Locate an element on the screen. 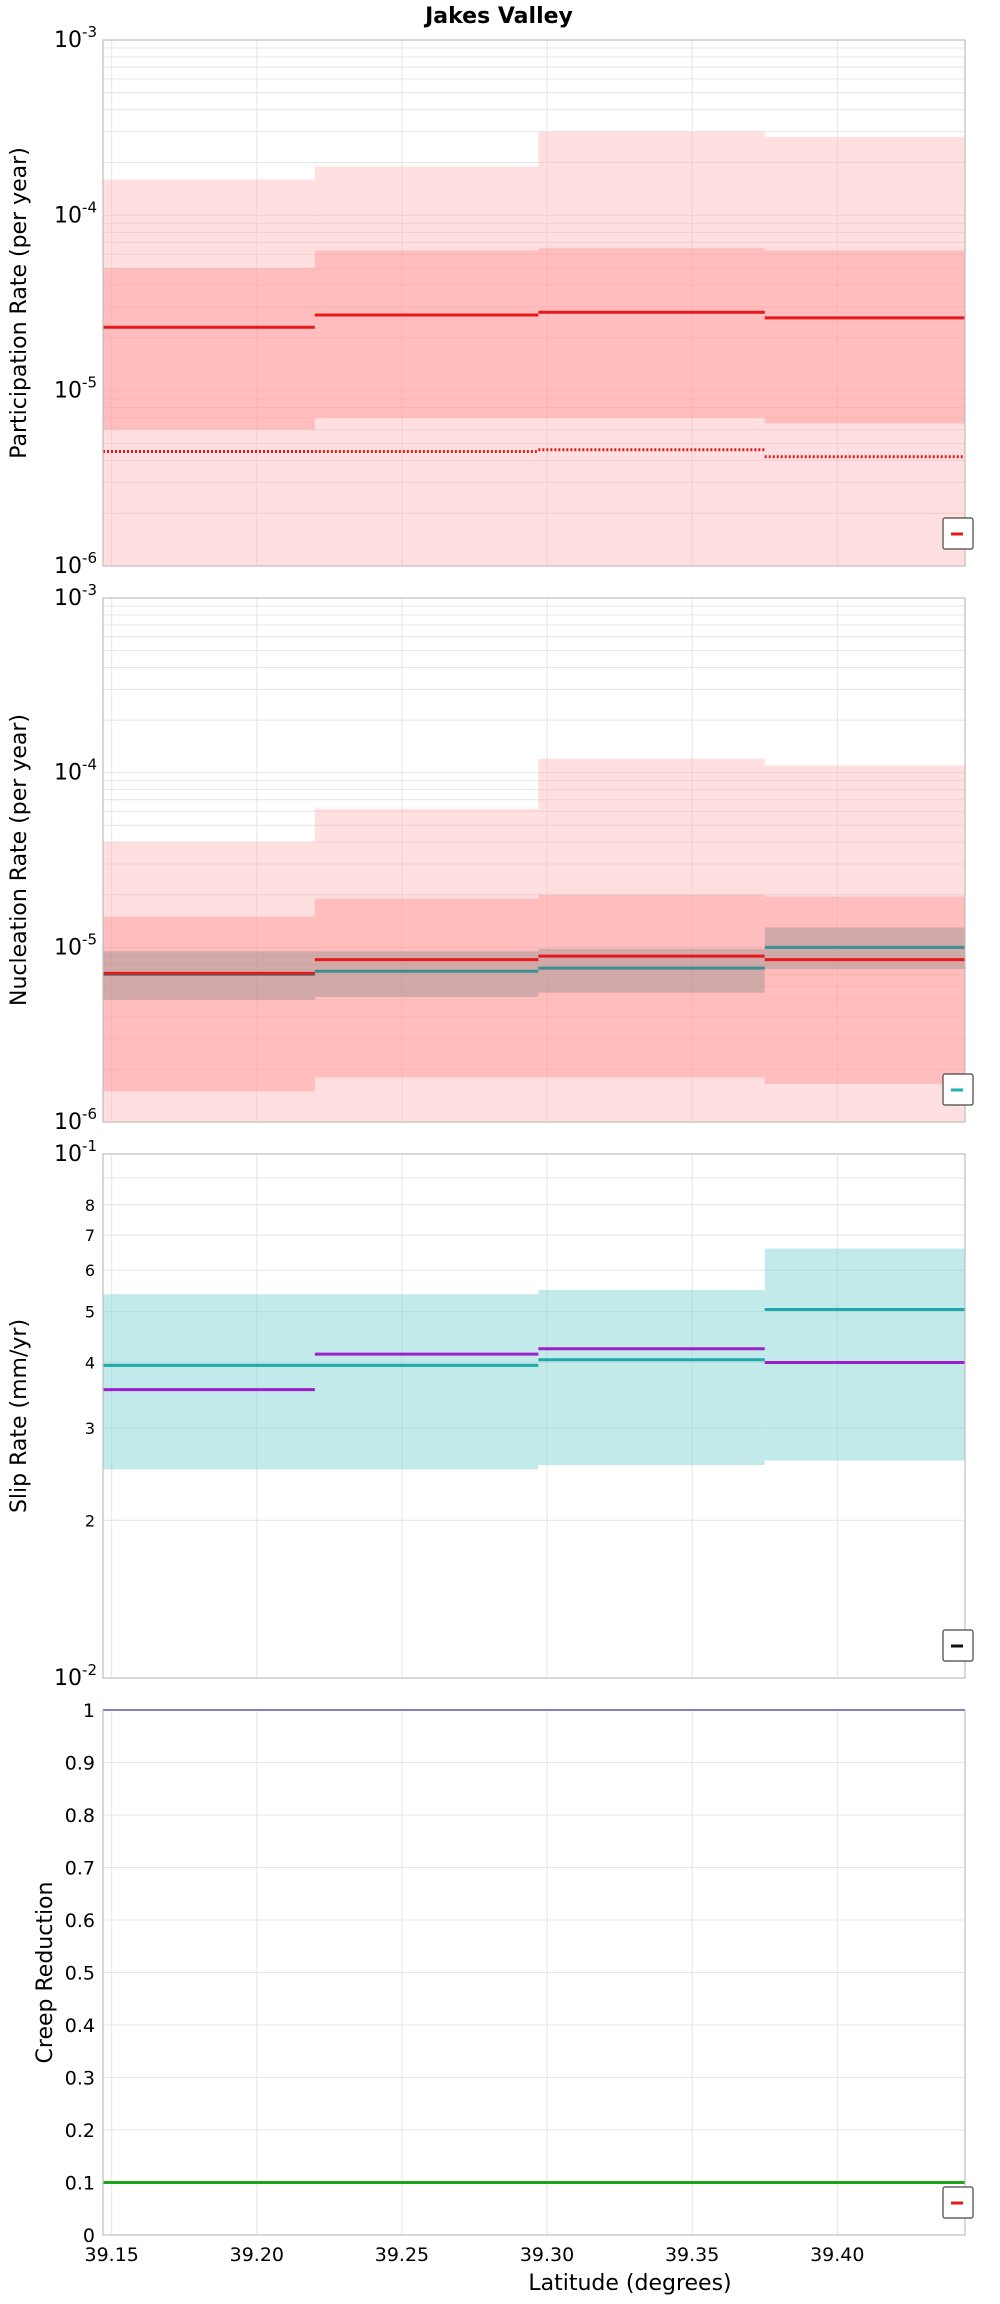 Image resolution: width=1000 pixels, height=2304 pixels. x-tick-label: 39.35 is located at coordinates (692, 2255).